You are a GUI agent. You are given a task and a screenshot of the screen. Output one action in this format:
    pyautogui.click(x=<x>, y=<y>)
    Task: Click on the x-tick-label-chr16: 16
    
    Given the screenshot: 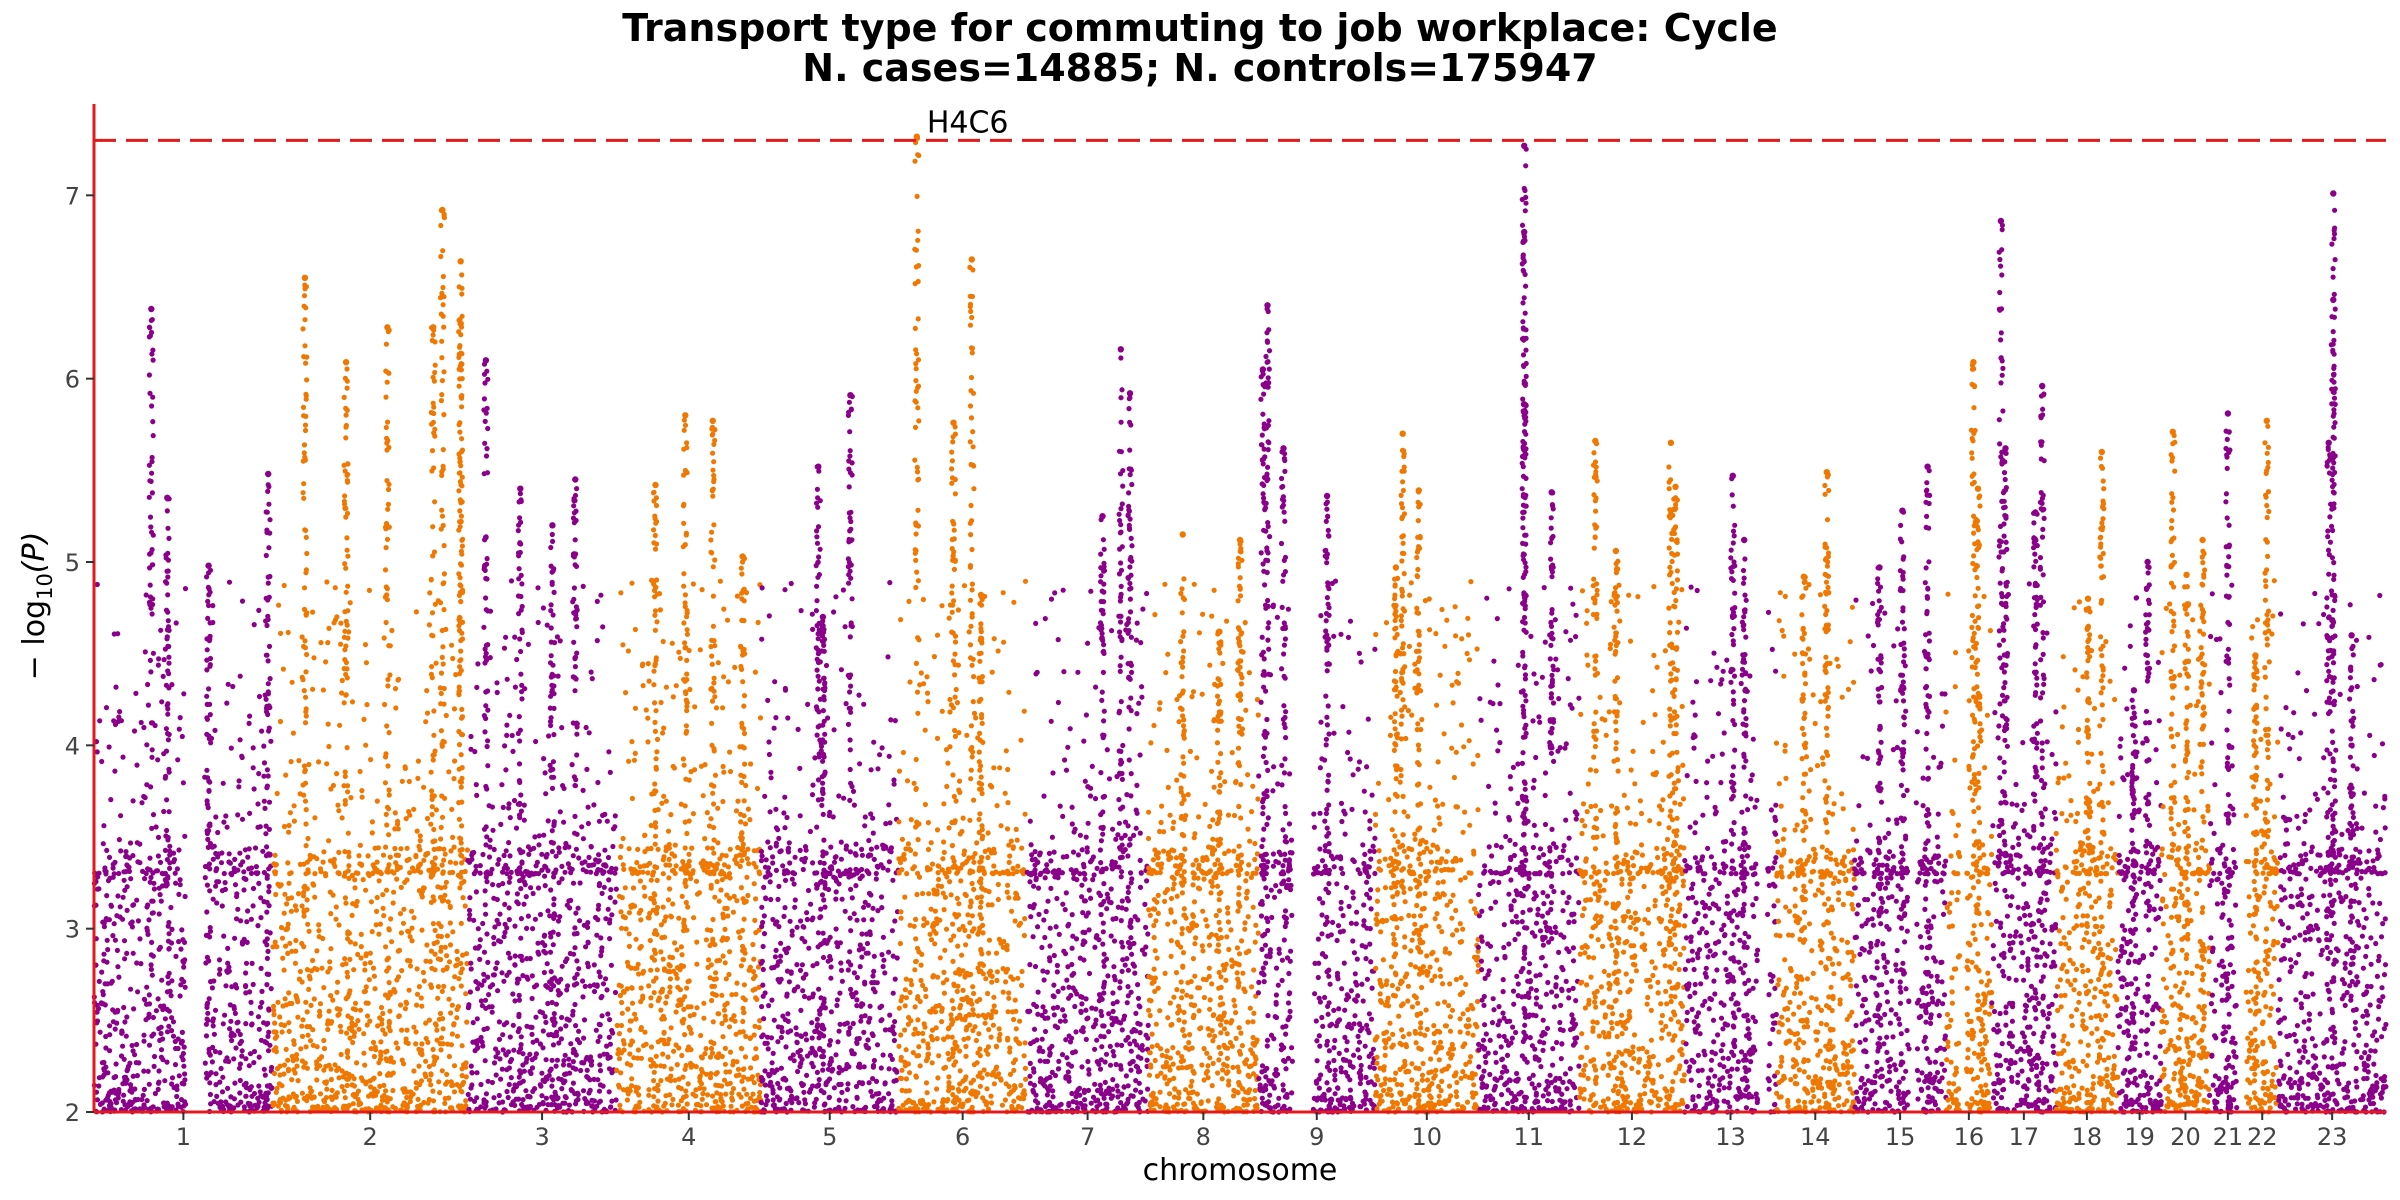 What is the action you would take?
    pyautogui.click(x=1969, y=1137)
    